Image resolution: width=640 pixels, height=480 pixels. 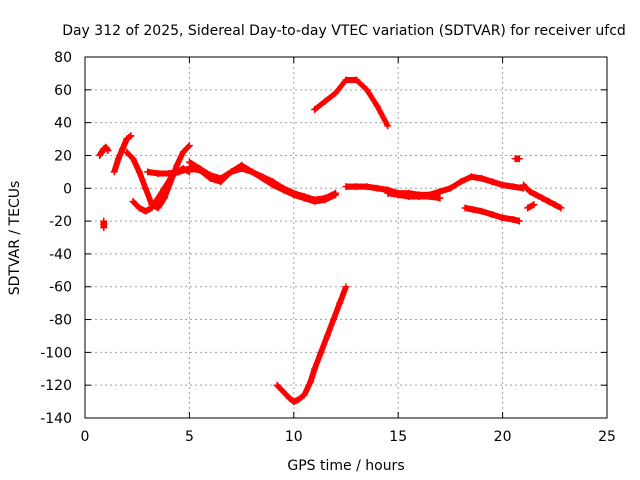 What do you see at coordinates (294, 437) in the screenshot?
I see `x-tick-label: 10` at bounding box center [294, 437].